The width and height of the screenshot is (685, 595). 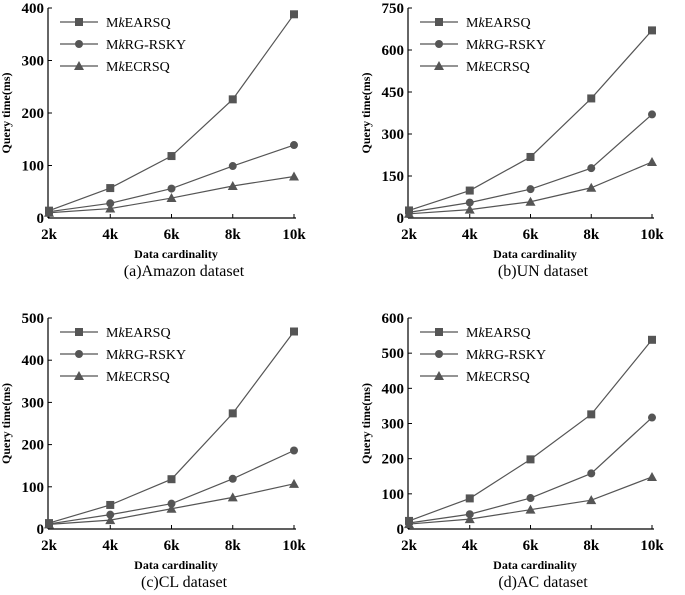 I want to click on y-tick-label: 600, so click(x=393, y=51).